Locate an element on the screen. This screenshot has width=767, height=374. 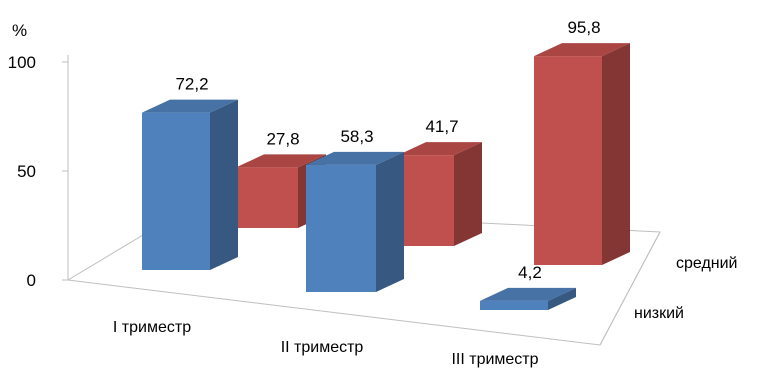
series-axis is located at coordinates (630, 288).